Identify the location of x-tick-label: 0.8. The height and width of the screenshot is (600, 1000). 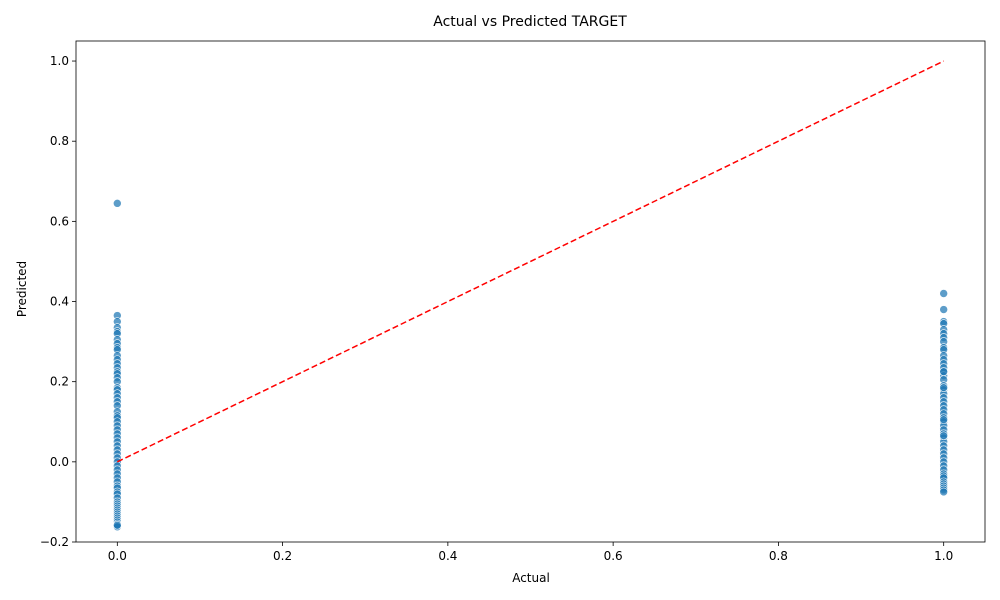
(778, 556).